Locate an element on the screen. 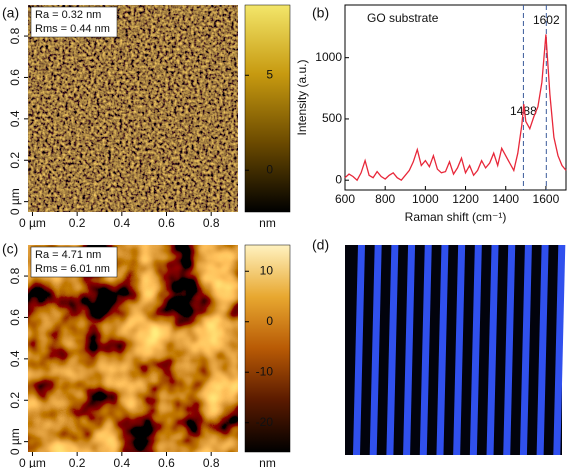 This screenshot has height=468, width=569. panel-label: (b) is located at coordinates (320, 13).